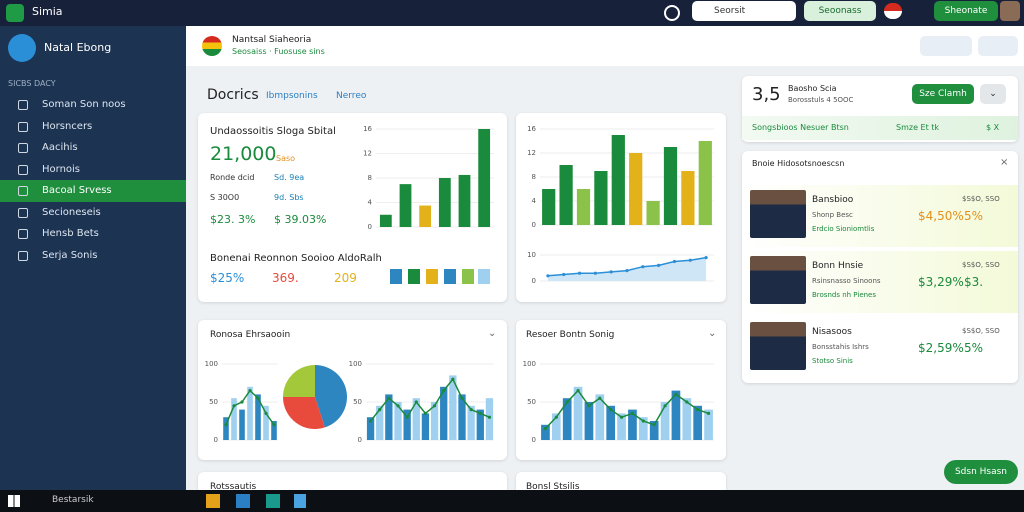 This screenshot has height=512, width=1024. What do you see at coordinates (93, 213) in the screenshot?
I see `menu-item: Secioneseis` at bounding box center [93, 213].